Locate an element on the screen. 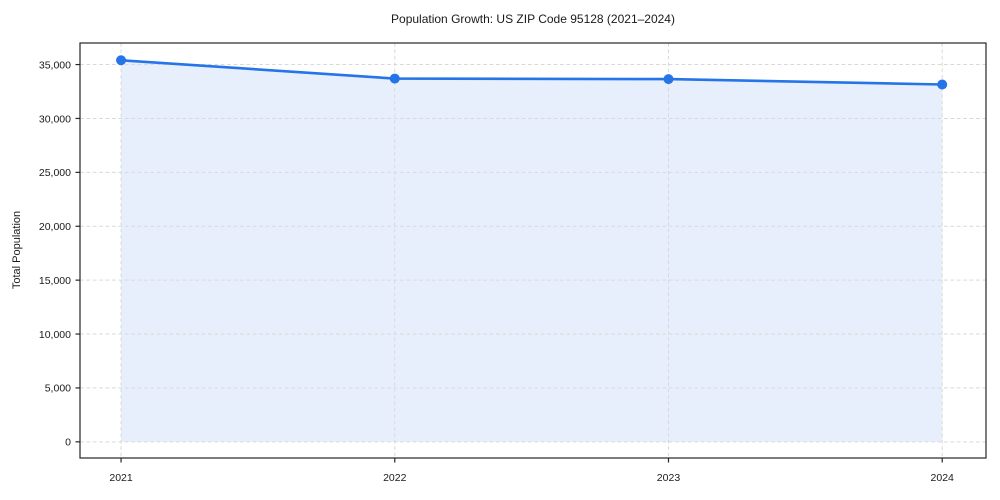  y-tick-label: 20,000 is located at coordinates (55, 227).